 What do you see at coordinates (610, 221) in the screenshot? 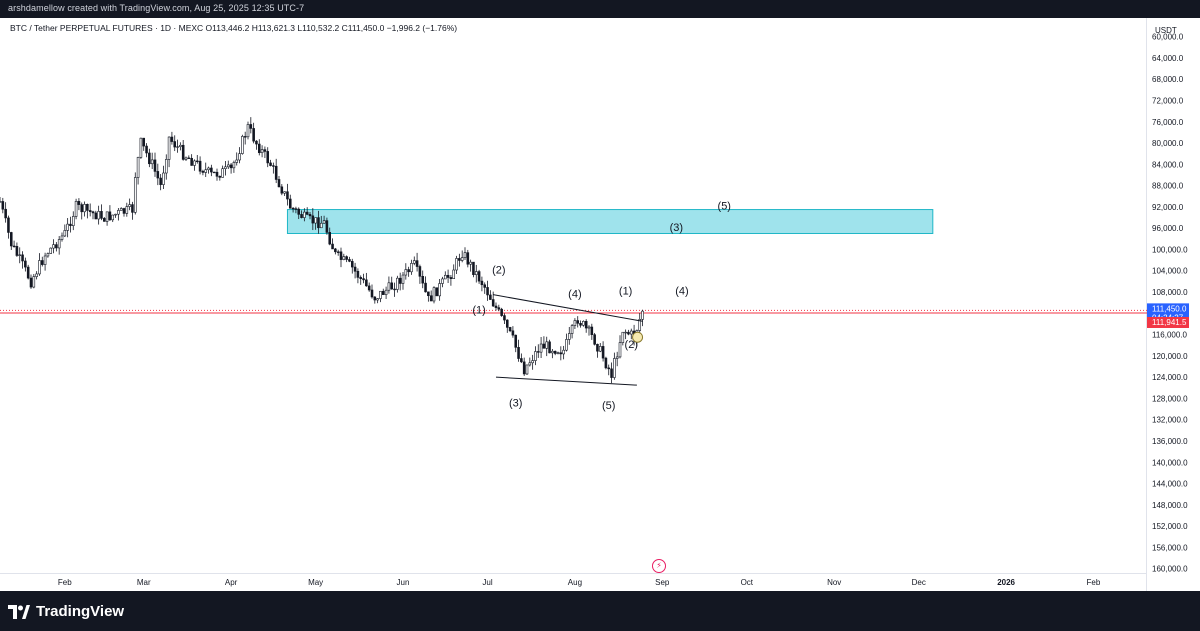
I see `supply-zone-box` at bounding box center [610, 221].